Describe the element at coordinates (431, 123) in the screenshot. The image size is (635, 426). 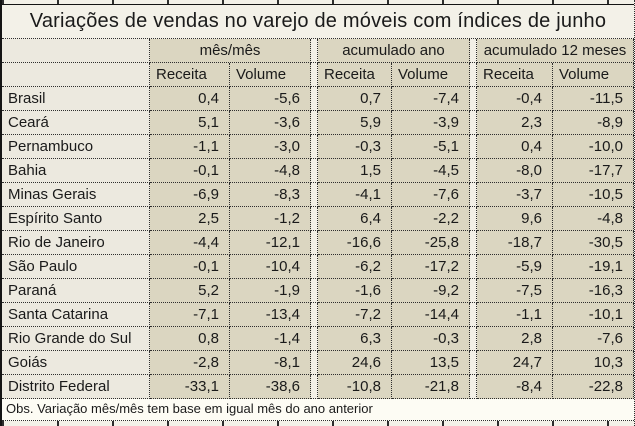
I see `value-cell: -3,9` at that location.